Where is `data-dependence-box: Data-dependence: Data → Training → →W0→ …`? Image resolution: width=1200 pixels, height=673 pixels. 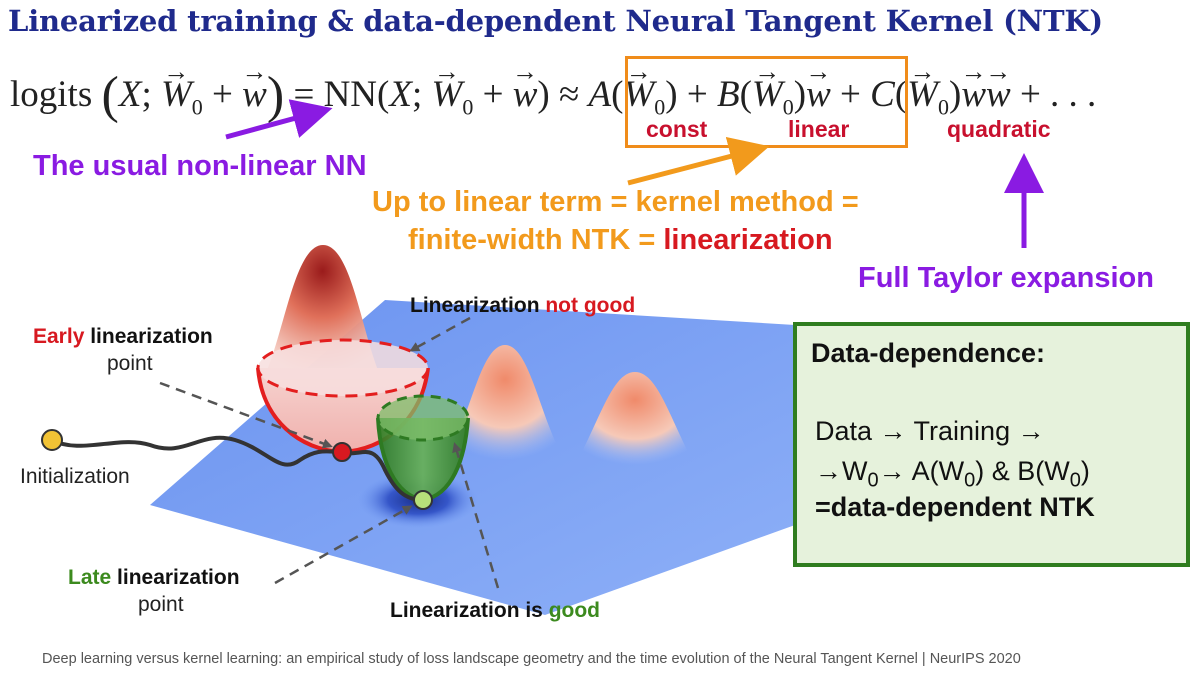 data-dependence-box: Data-dependence: Data → Training → →W0→ … is located at coordinates (991, 444).